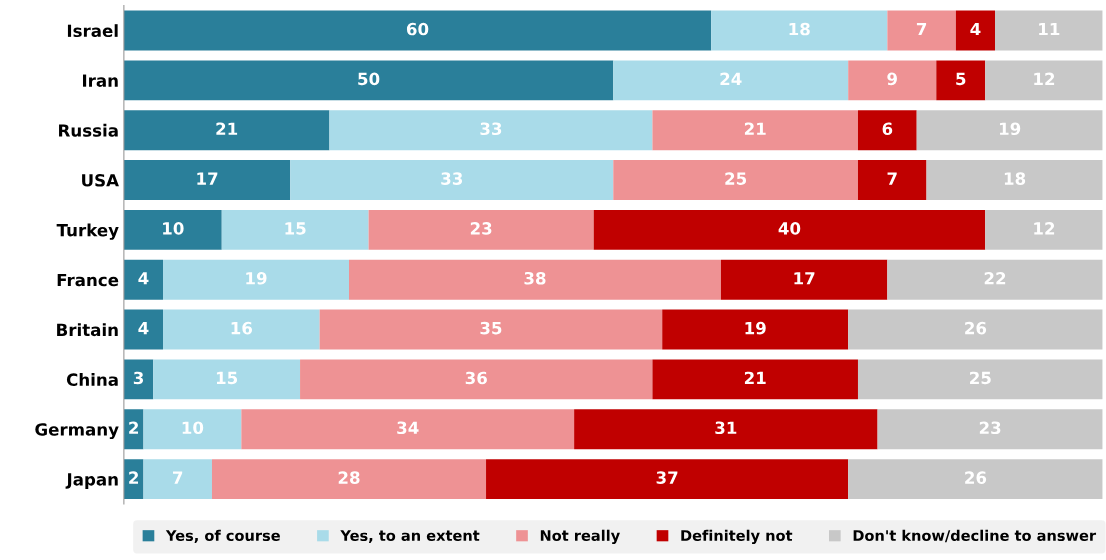  I want to click on y-tick-label: Israel, so click(92, 31).